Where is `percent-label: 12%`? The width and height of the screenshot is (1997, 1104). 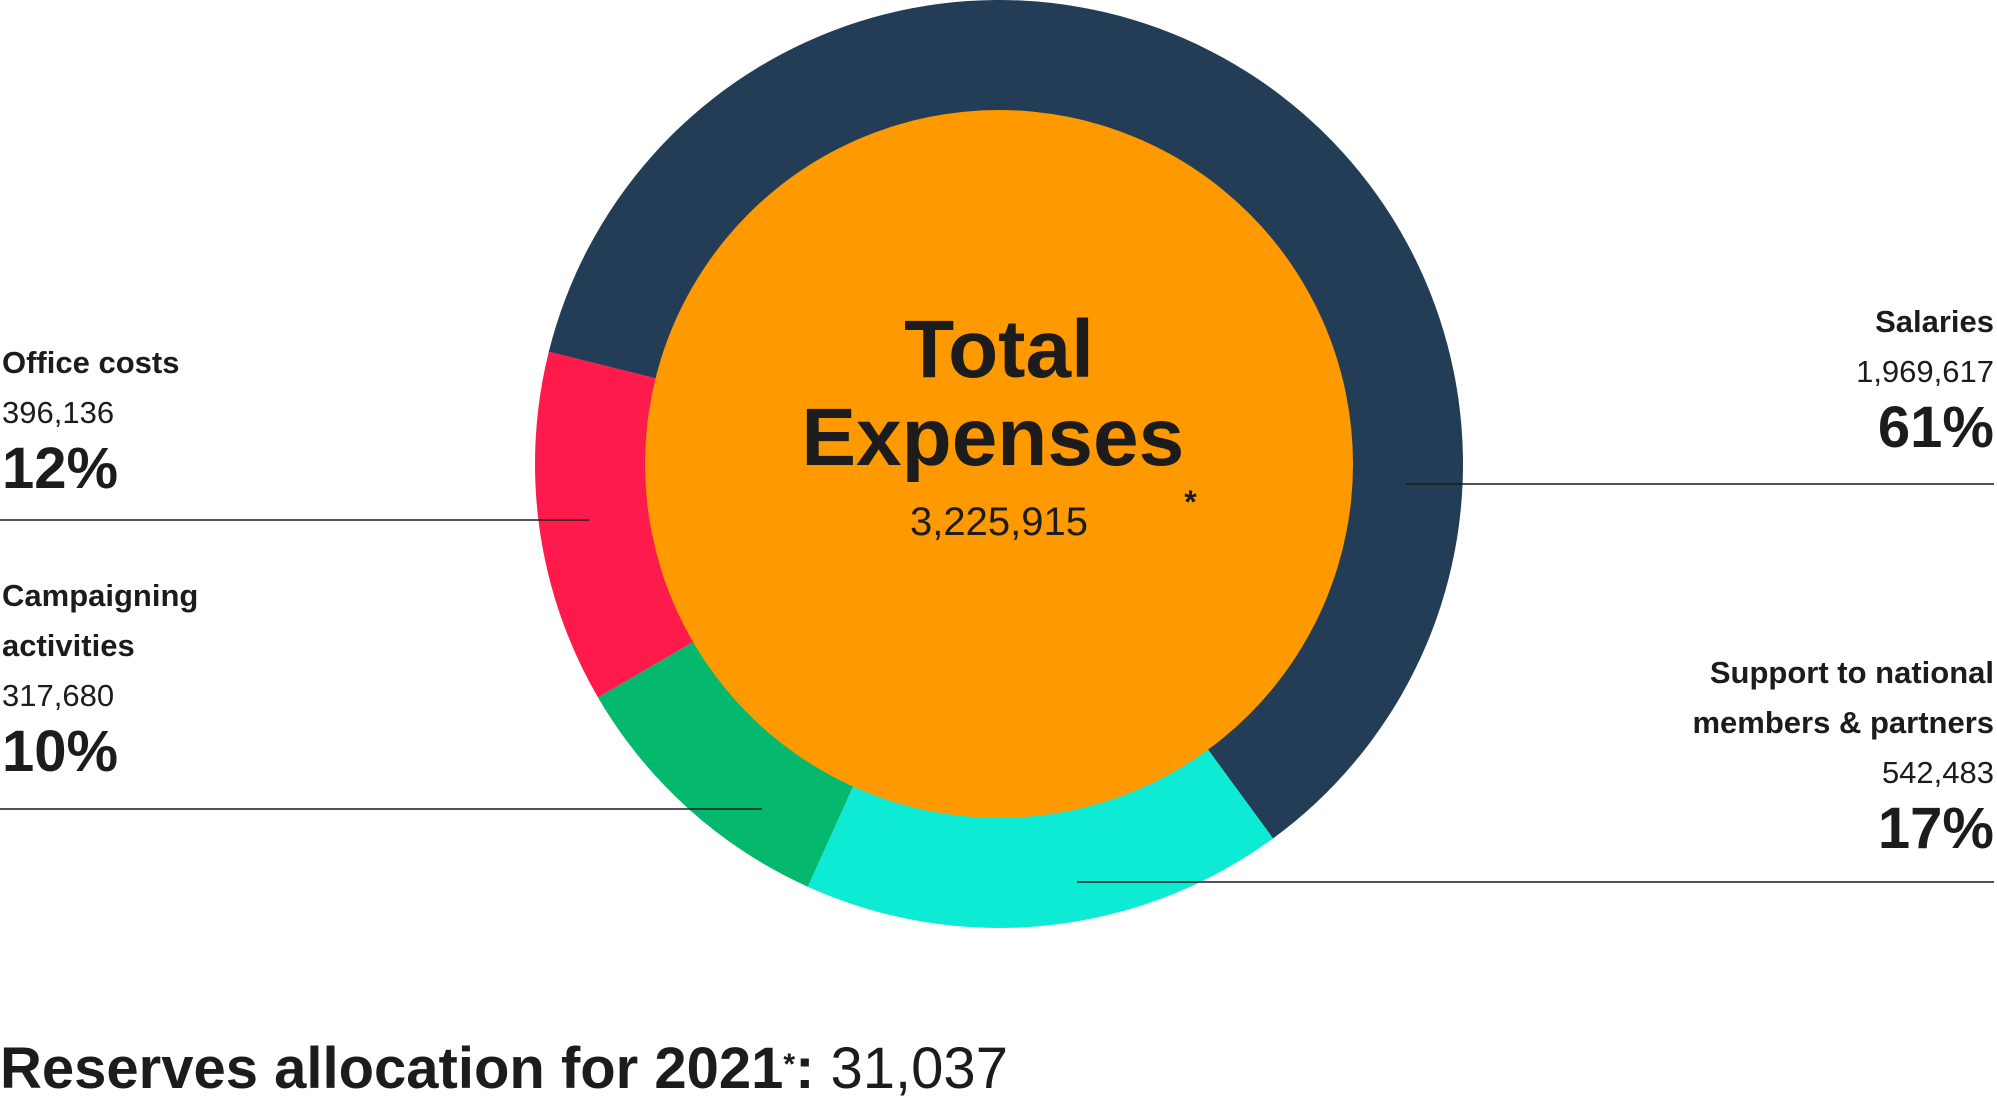 percent-label: 12% is located at coordinates (60, 468).